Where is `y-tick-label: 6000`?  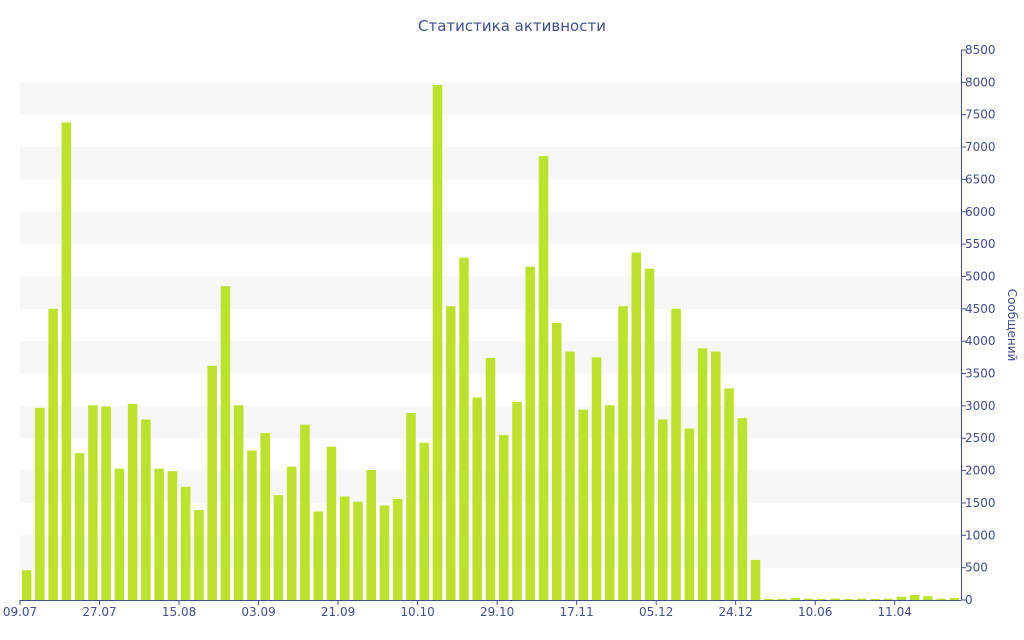
y-tick-label: 6000 is located at coordinates (980, 212).